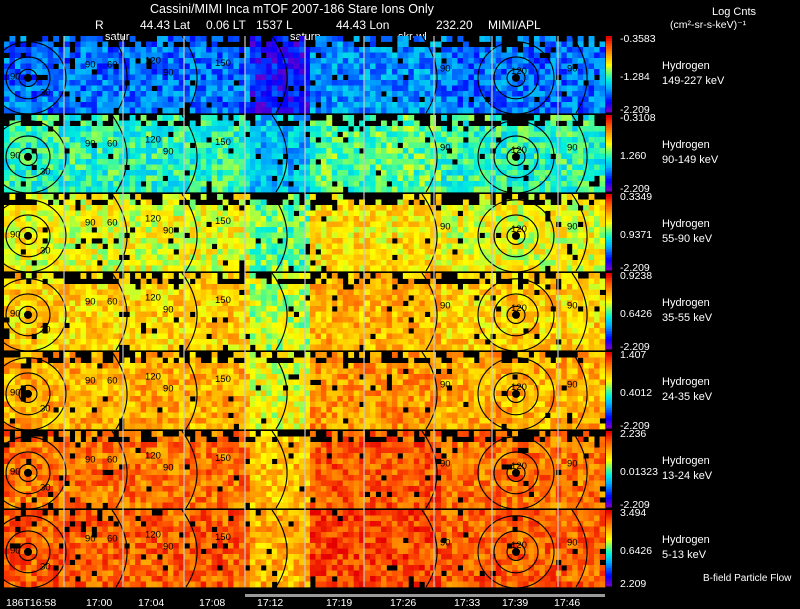 The image size is (800, 609). I want to click on contour-ring, so click(28, 236).